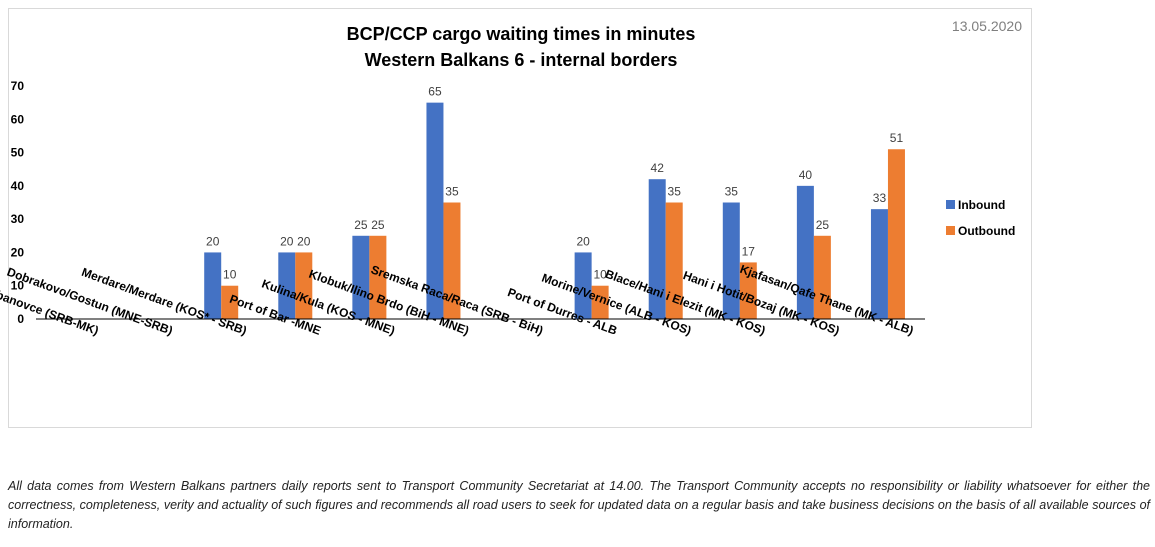 The height and width of the screenshot is (547, 1155). I want to click on legend-label-outbound: Outbound, so click(986, 231).